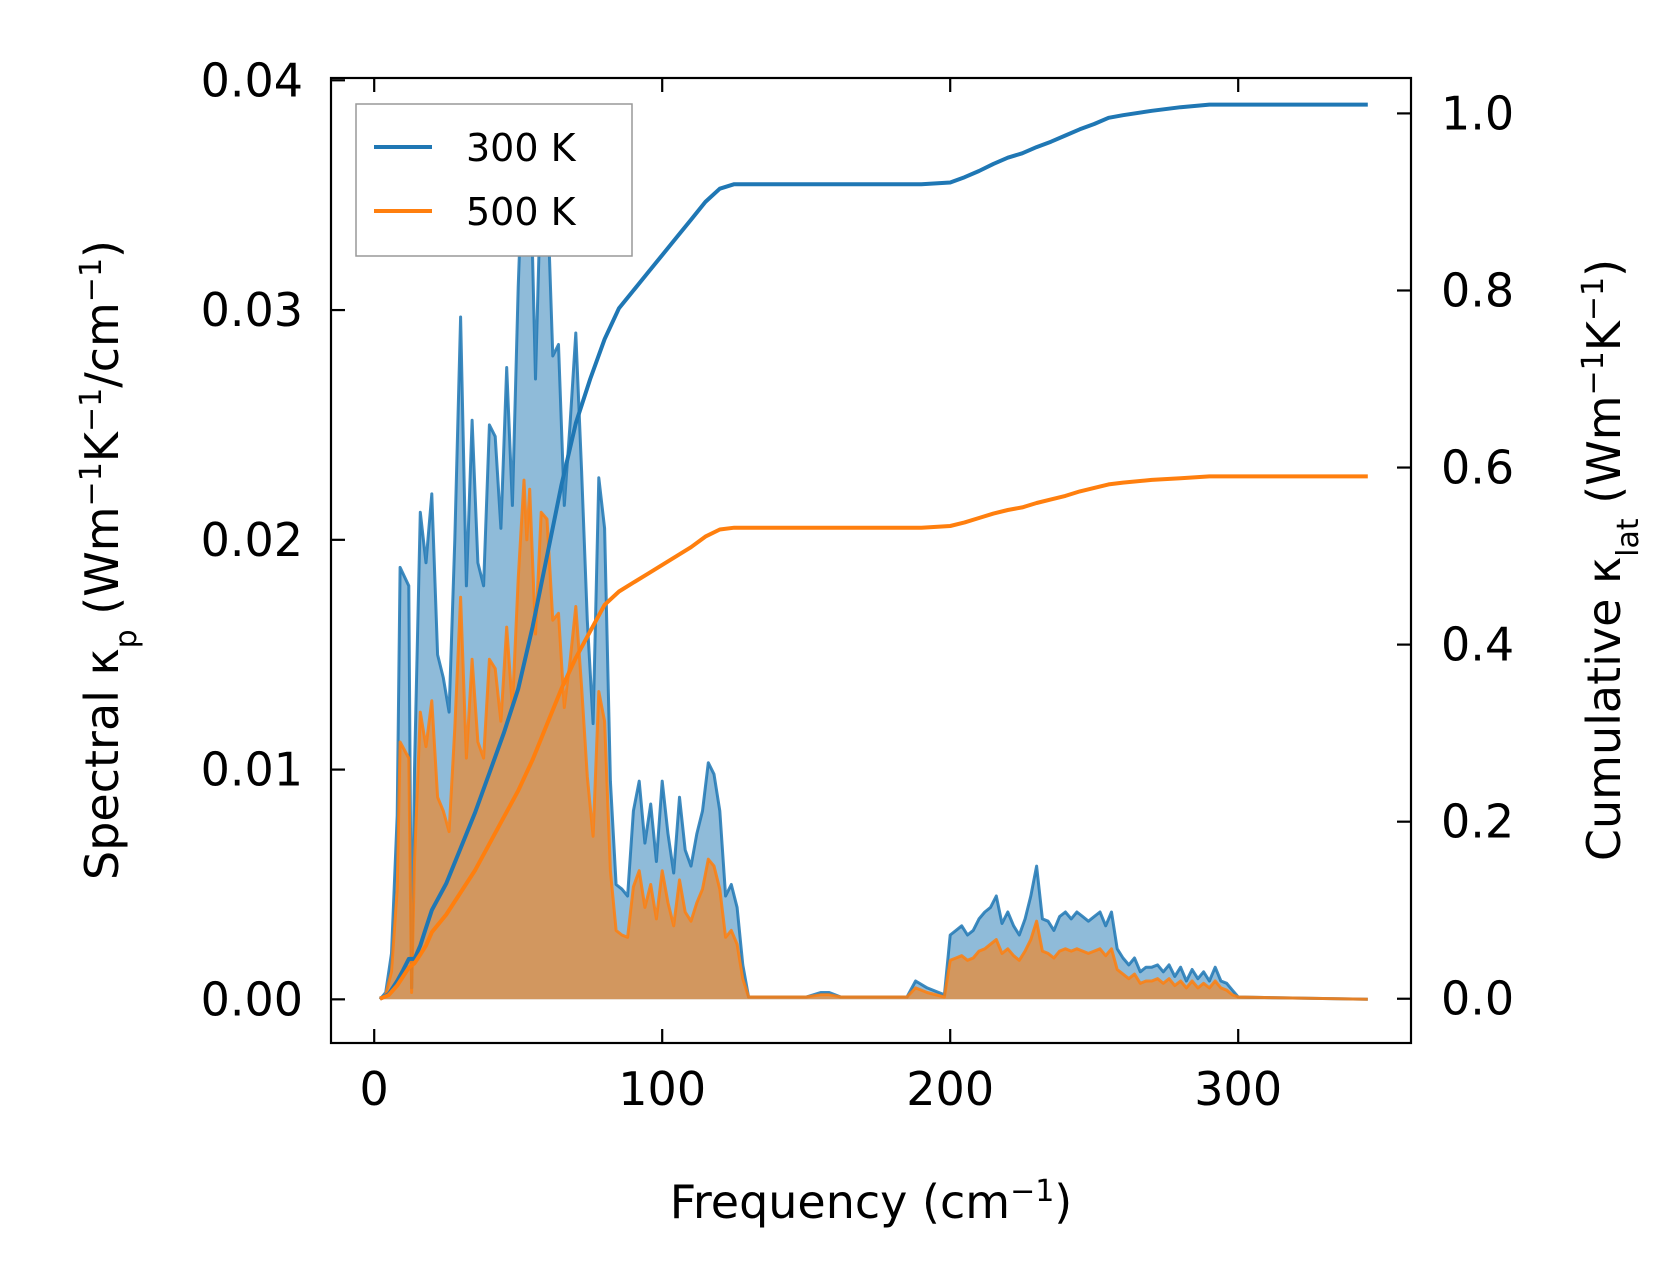 This screenshot has width=1679, height=1282. I want to click on y-tick-label: 0.04, so click(252, 80).